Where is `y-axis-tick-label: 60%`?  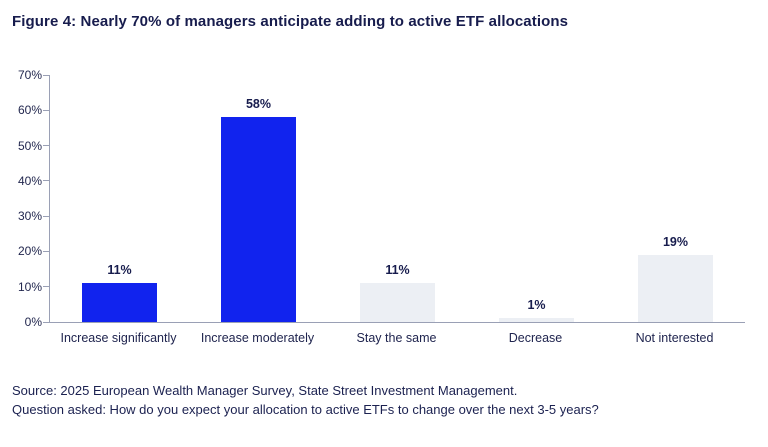 y-axis-tick-label: 60% is located at coordinates (29, 110).